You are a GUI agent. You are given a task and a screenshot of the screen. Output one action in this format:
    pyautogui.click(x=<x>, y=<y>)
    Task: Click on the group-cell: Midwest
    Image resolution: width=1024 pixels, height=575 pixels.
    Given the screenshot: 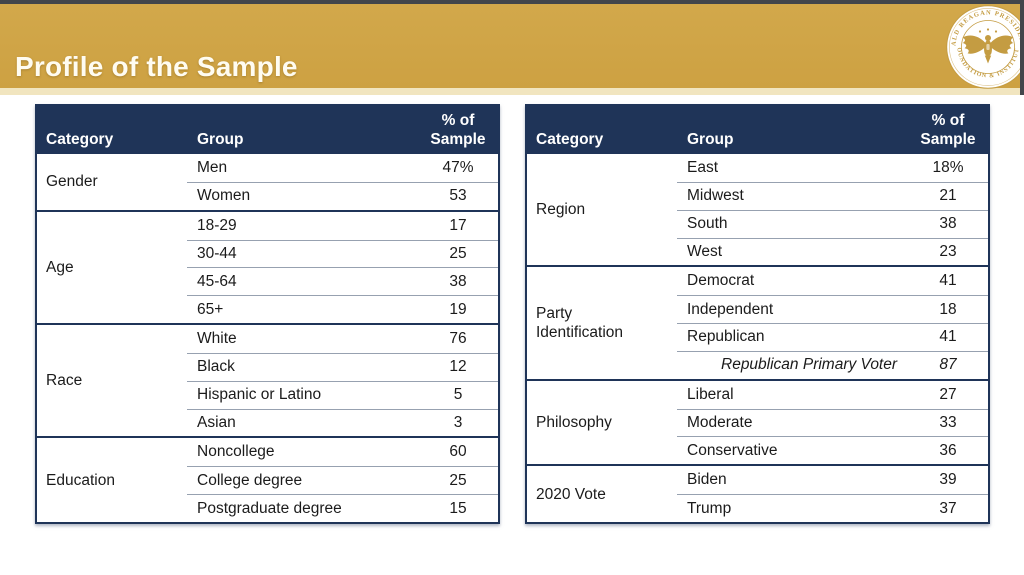 What is the action you would take?
    pyautogui.click(x=715, y=196)
    